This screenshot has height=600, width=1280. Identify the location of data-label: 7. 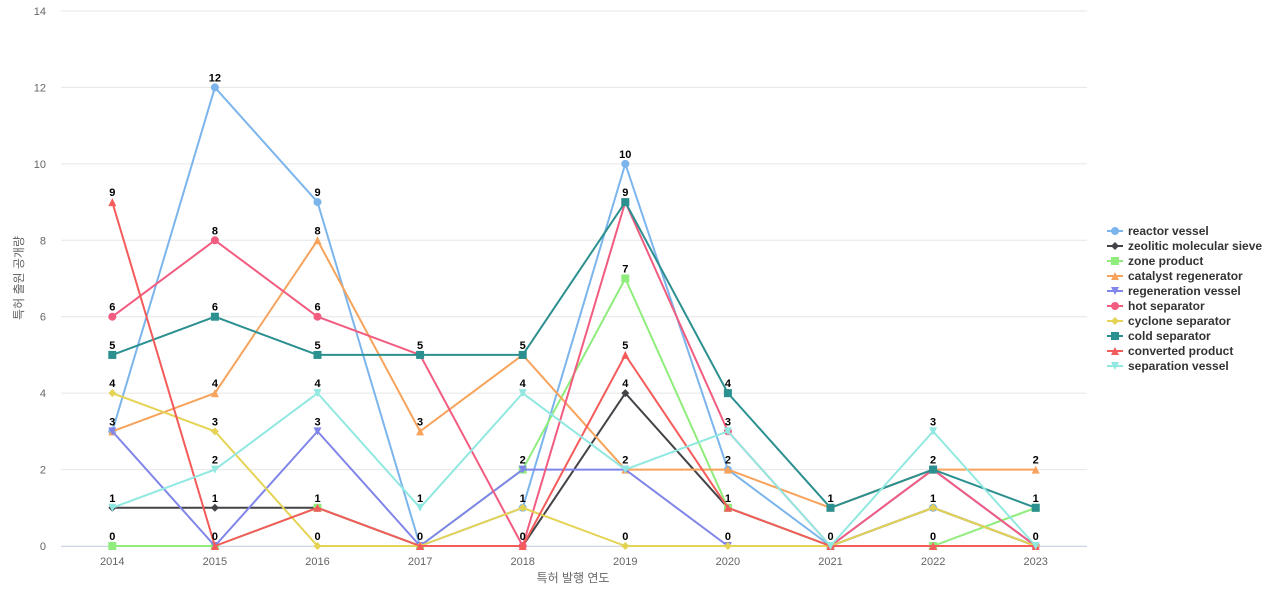
(625, 270).